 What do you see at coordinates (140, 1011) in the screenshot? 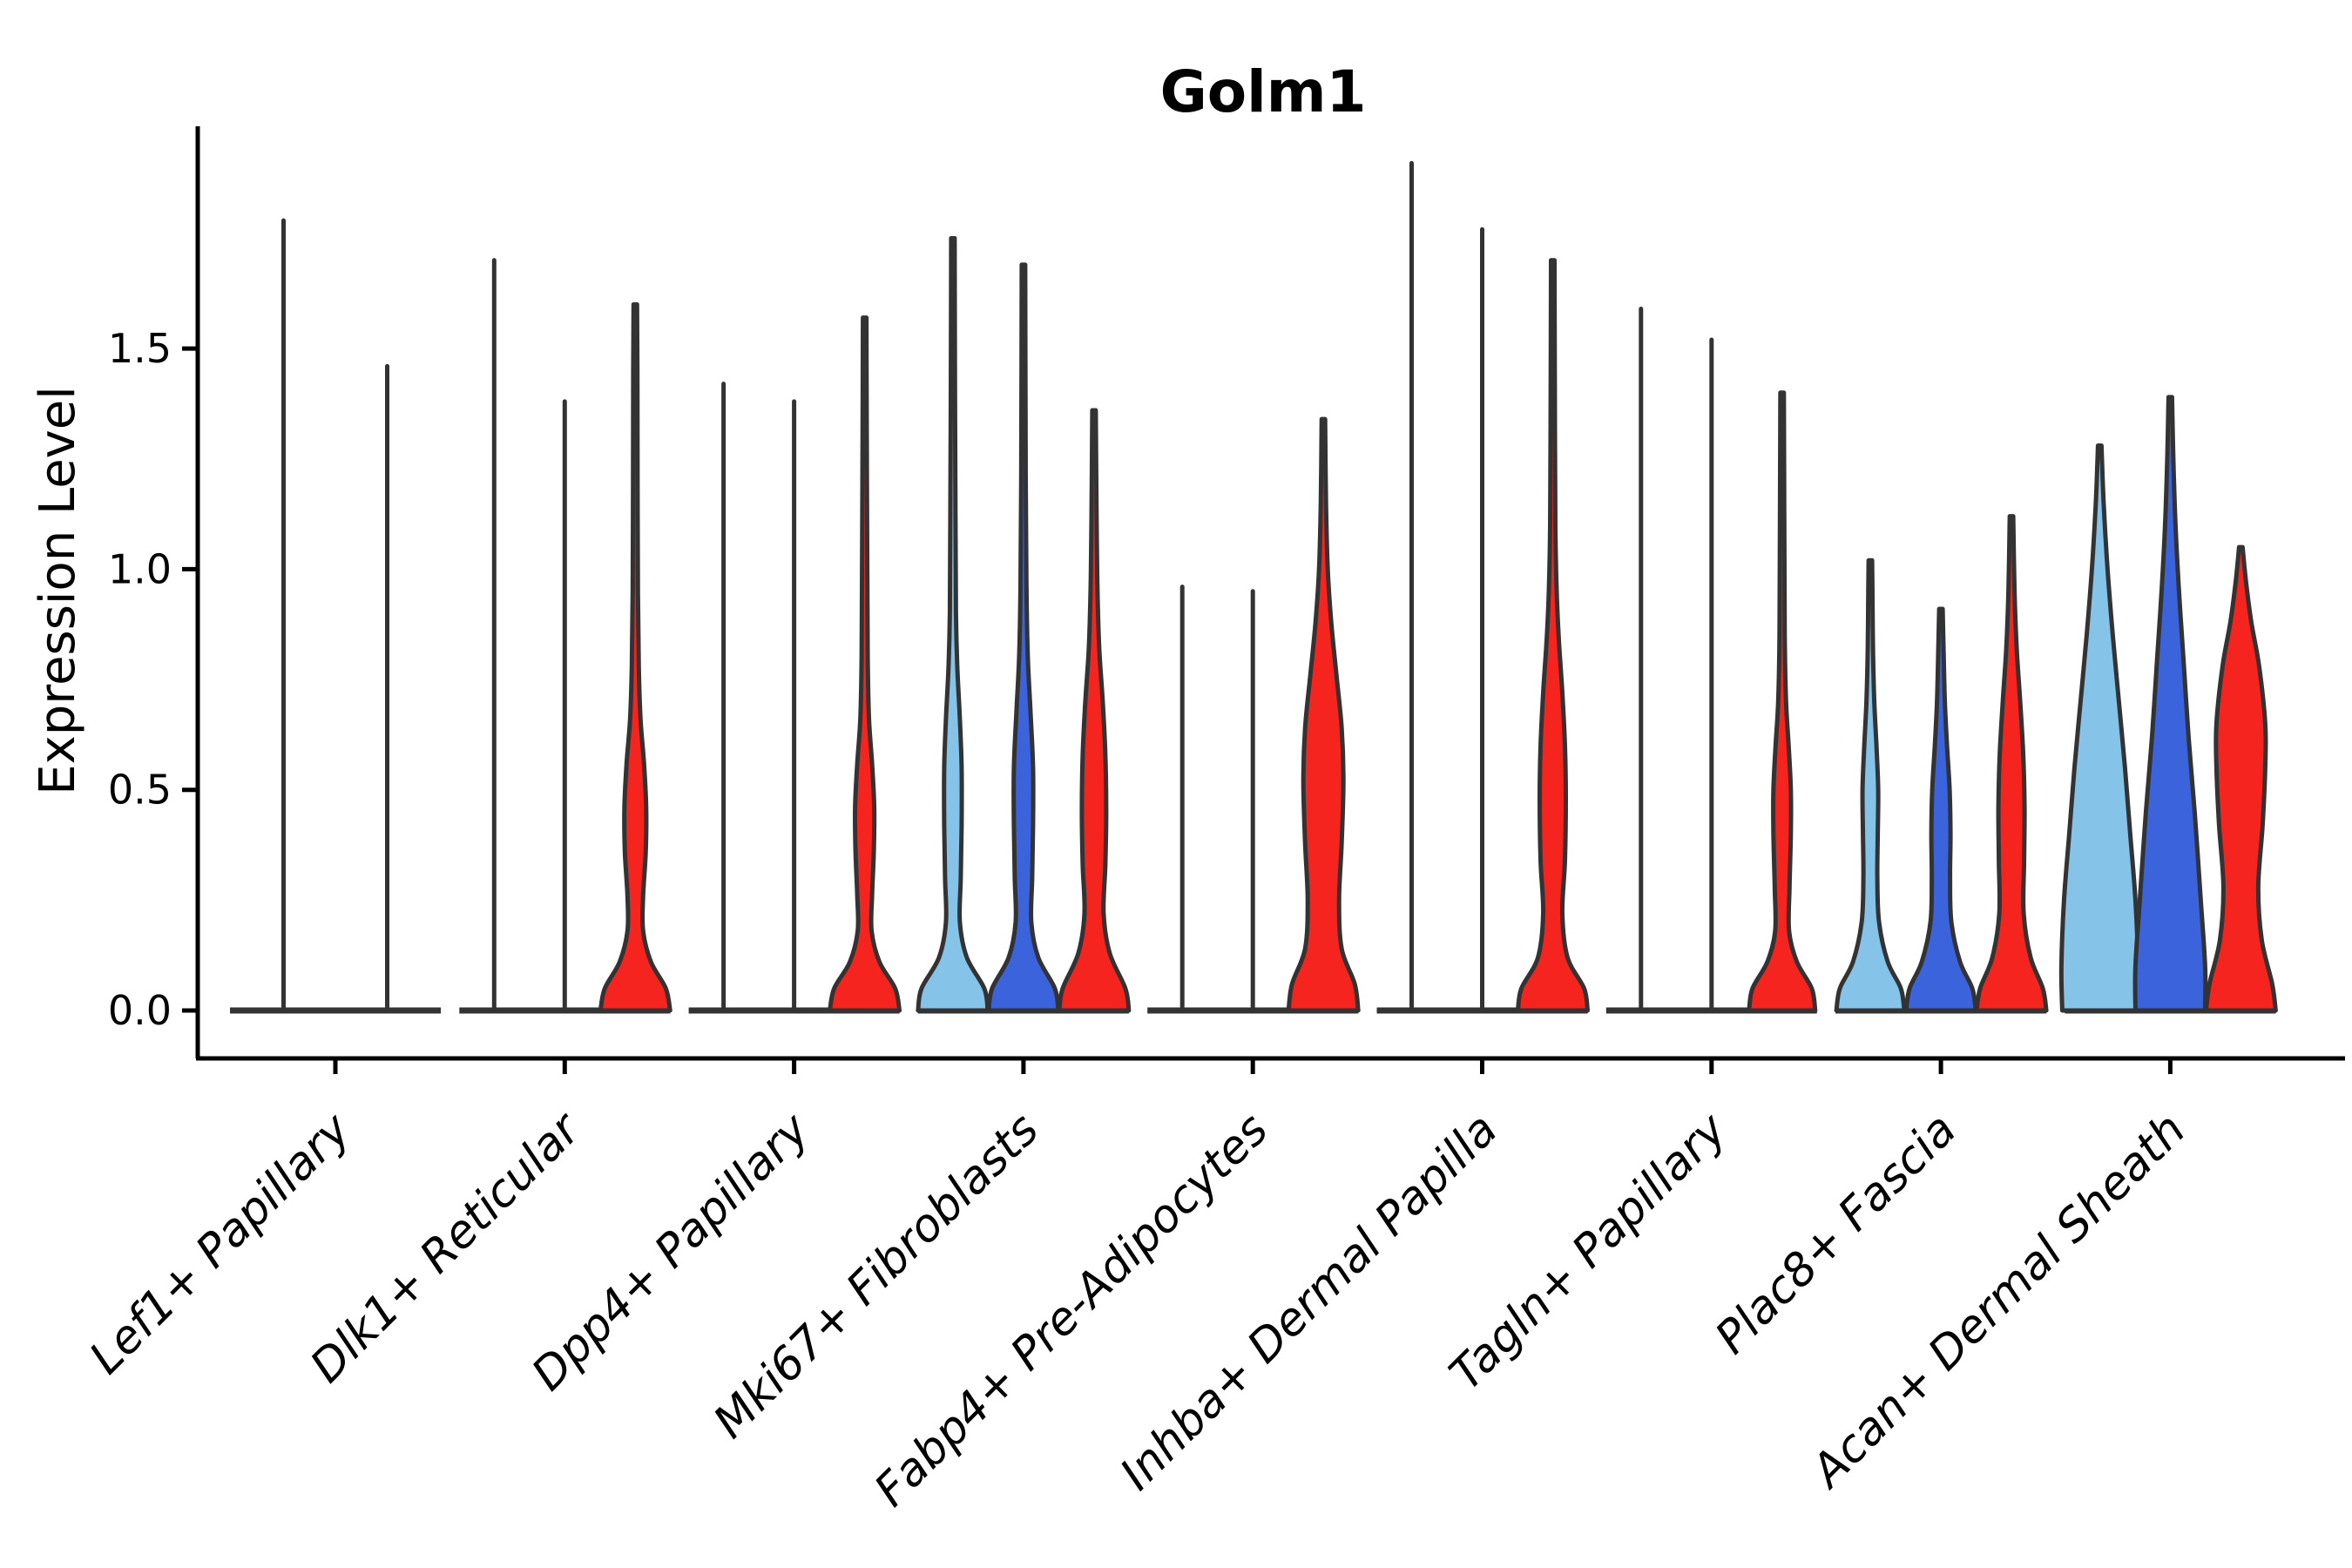
I see `y-tick-label: 0.0` at bounding box center [140, 1011].